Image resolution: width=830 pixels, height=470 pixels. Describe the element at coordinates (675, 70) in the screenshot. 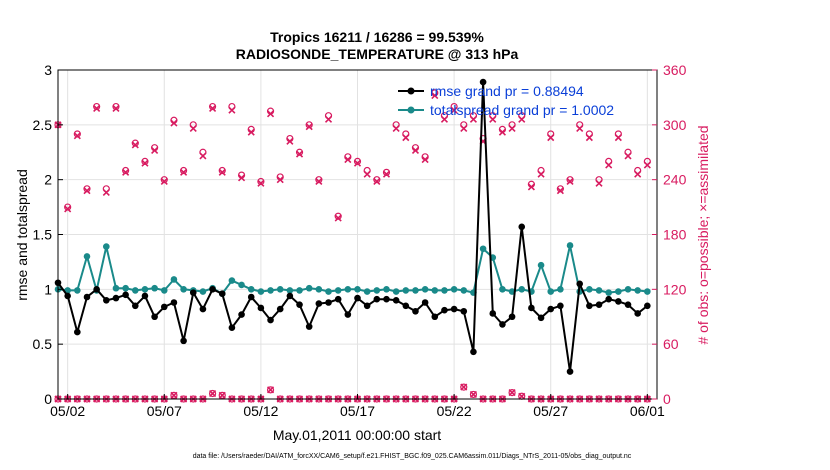

I see `right-tick-label: 360` at that location.